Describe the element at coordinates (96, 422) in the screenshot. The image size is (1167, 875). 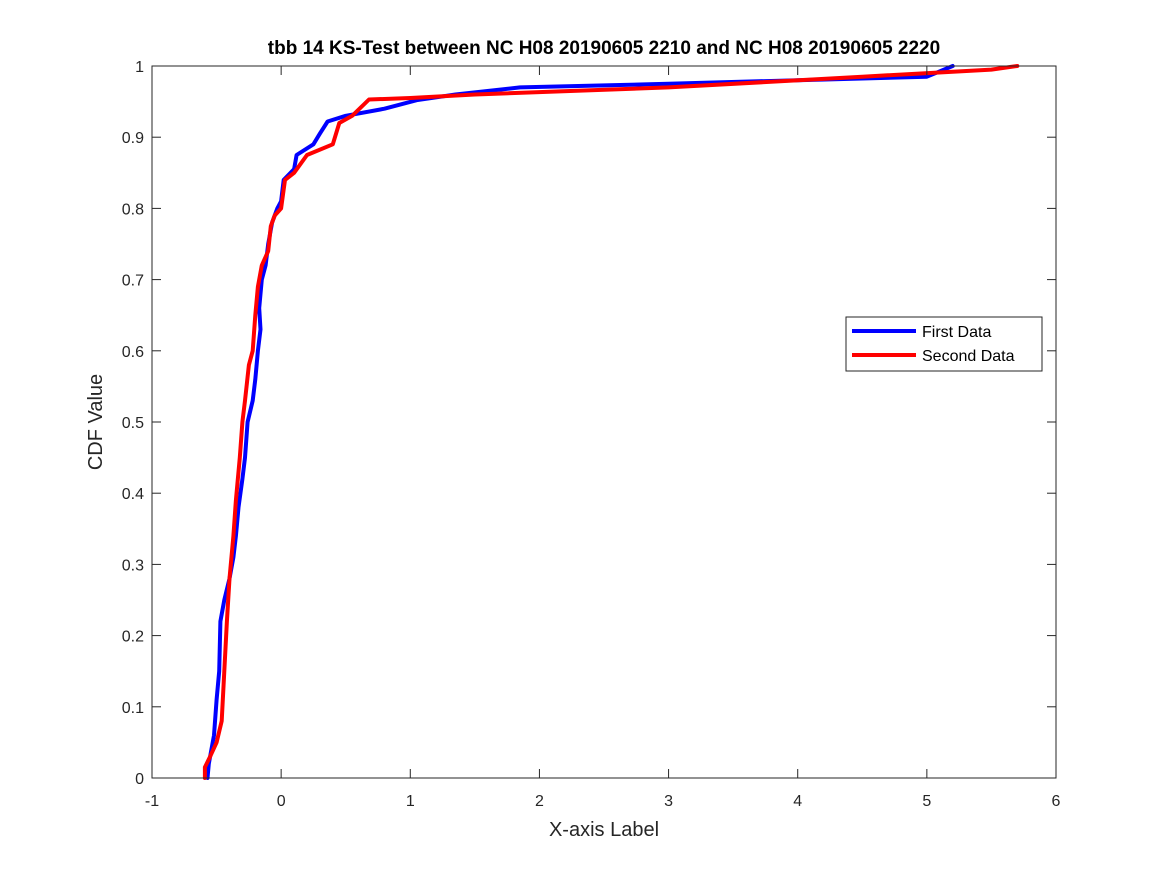
I see `y-axis-label: CDF Value` at that location.